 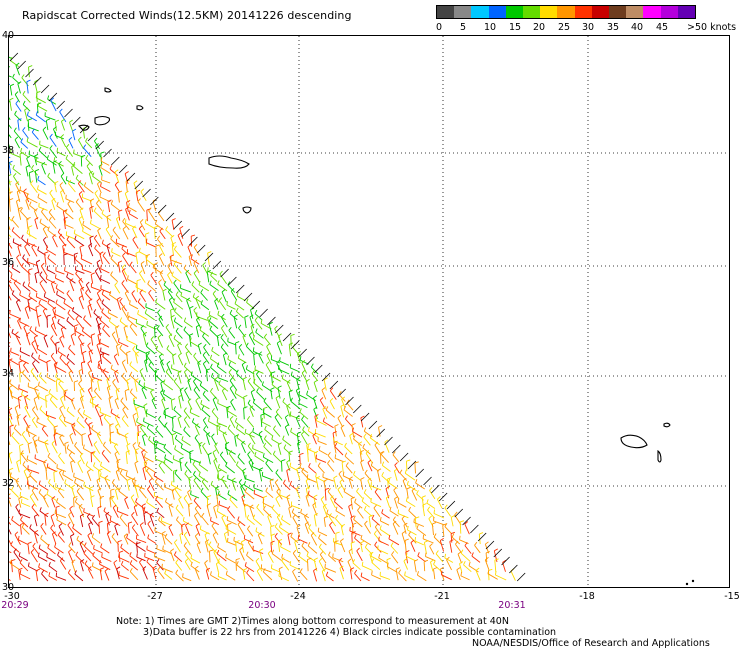 I want to click on scale-label: 35, so click(x=613, y=27).